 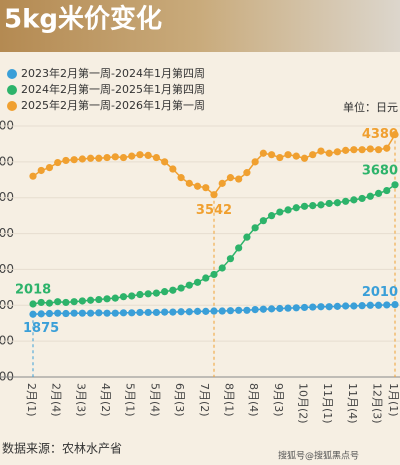 What do you see at coordinates (83, 19) in the screenshot?
I see `chart-title: 5kg米价变化` at bounding box center [83, 19].